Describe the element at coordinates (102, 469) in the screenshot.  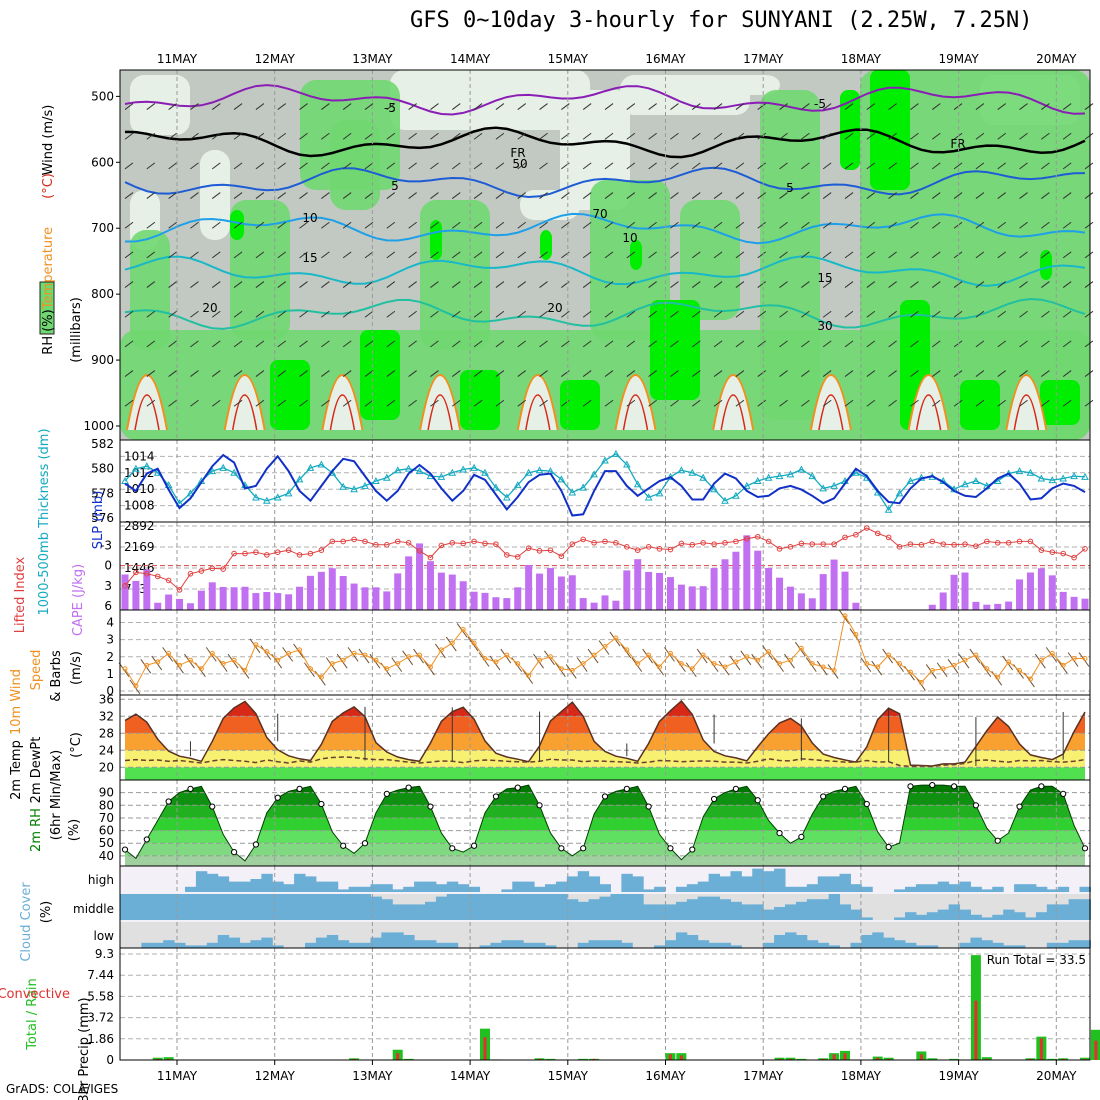
I see `thickness-tick: 580` at that location.